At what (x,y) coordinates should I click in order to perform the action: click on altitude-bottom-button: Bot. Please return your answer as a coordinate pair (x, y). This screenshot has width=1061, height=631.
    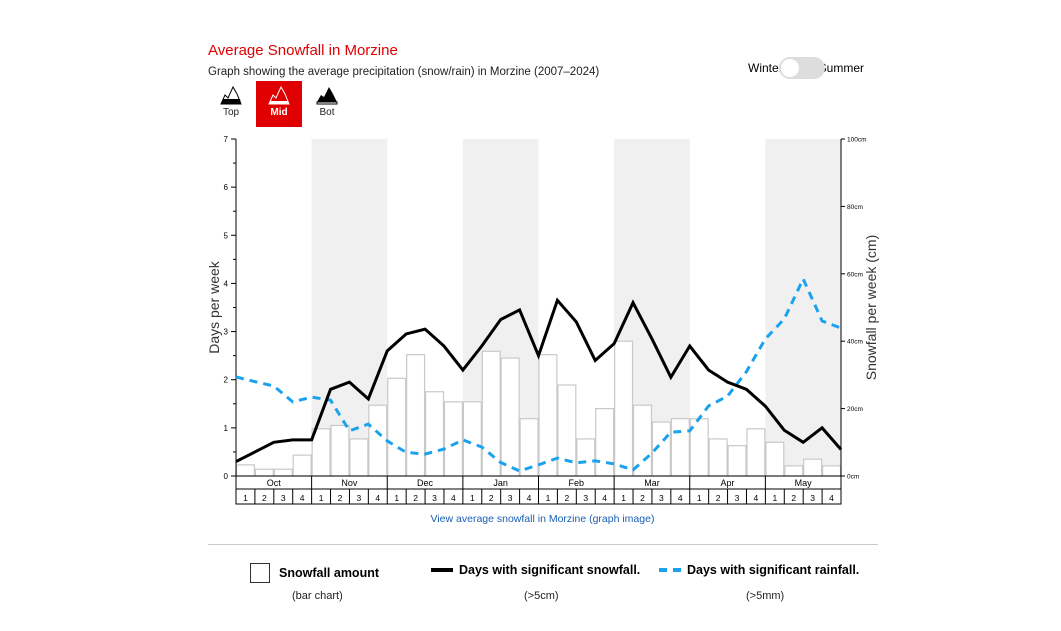
    Looking at the image, I should click on (327, 104).